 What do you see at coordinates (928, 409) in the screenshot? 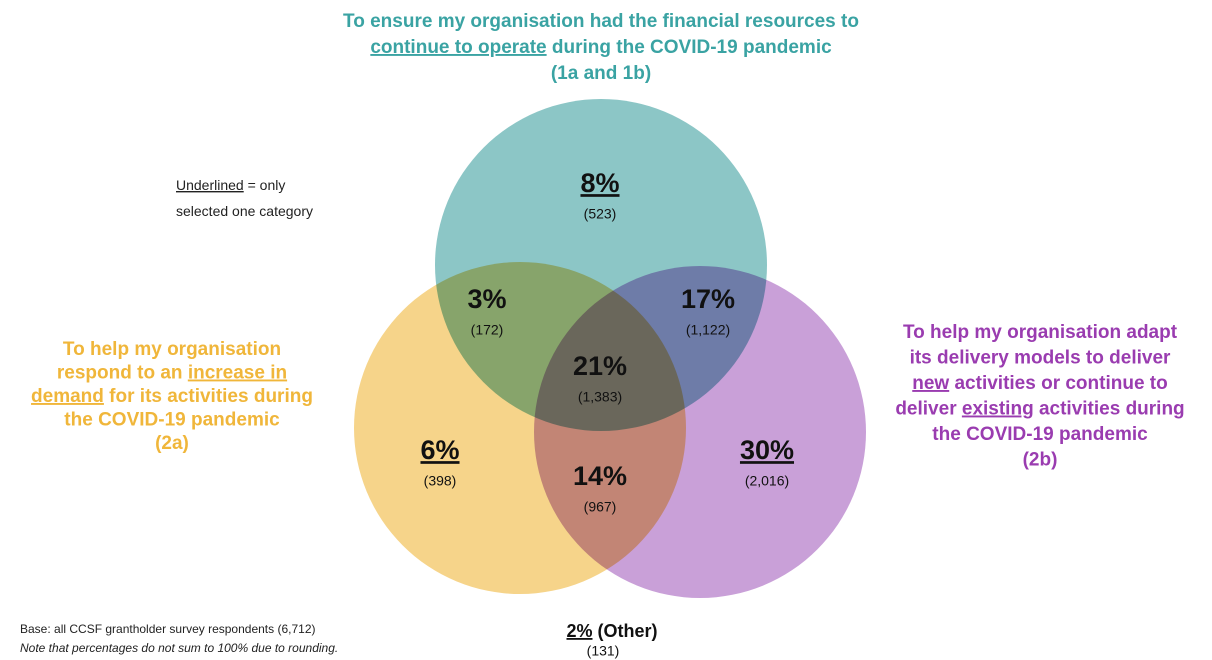
I see `right-label-segment: deliver` at bounding box center [928, 409].